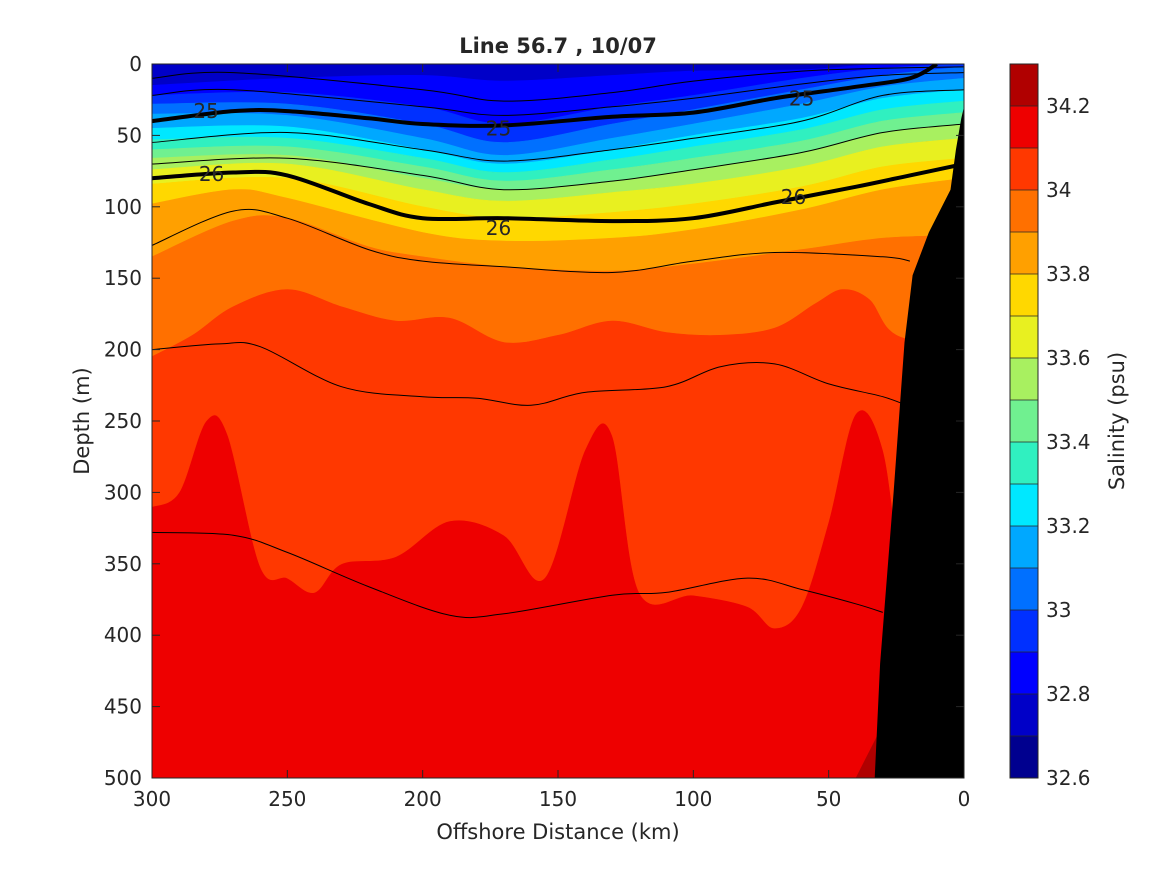  I want to click on y-axis-label: Depth (m), so click(82, 420).